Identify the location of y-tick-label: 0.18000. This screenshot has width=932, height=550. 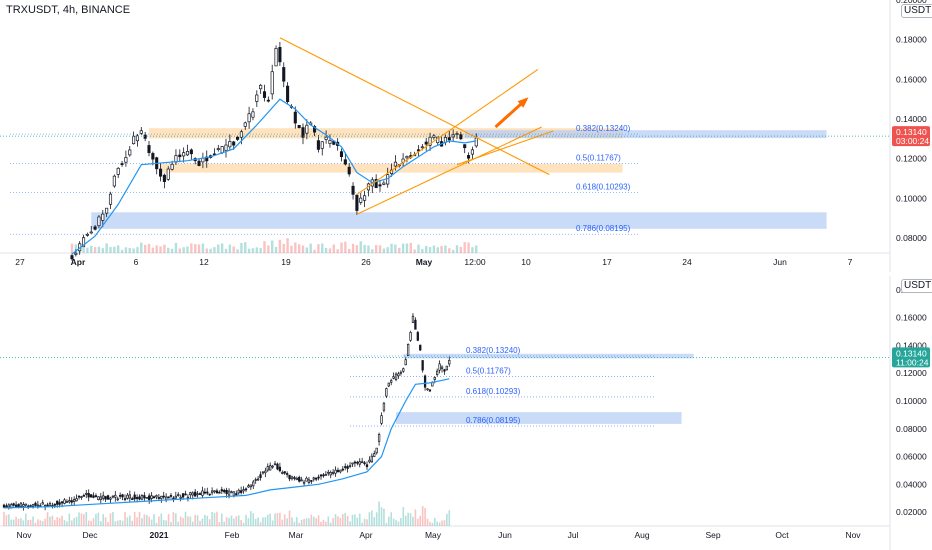
(911, 40).